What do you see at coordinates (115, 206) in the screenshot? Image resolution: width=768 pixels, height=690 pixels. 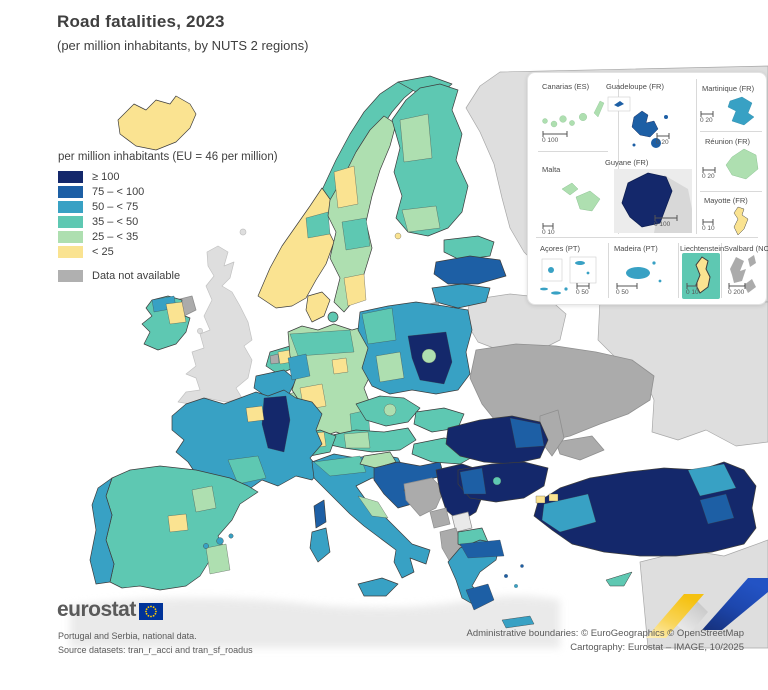 I see `legend-label: 50 – < 75` at bounding box center [115, 206].